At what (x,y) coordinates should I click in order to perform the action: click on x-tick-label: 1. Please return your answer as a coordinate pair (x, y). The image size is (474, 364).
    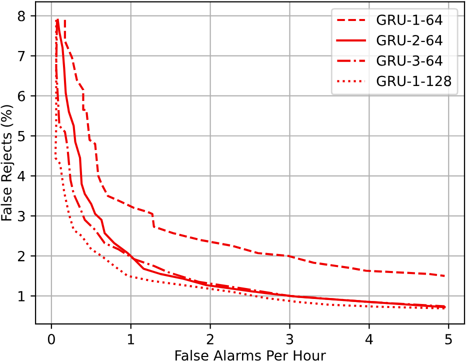
    Looking at the image, I should click on (131, 339).